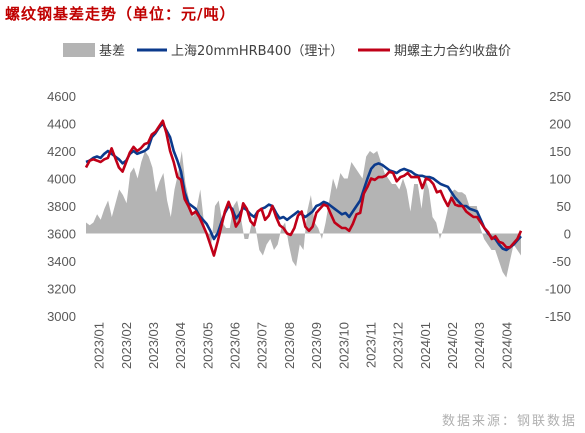 The height and width of the screenshot is (433, 585). What do you see at coordinates (560, 124) in the screenshot?
I see `y-right-tick-label: 200` at bounding box center [560, 124].